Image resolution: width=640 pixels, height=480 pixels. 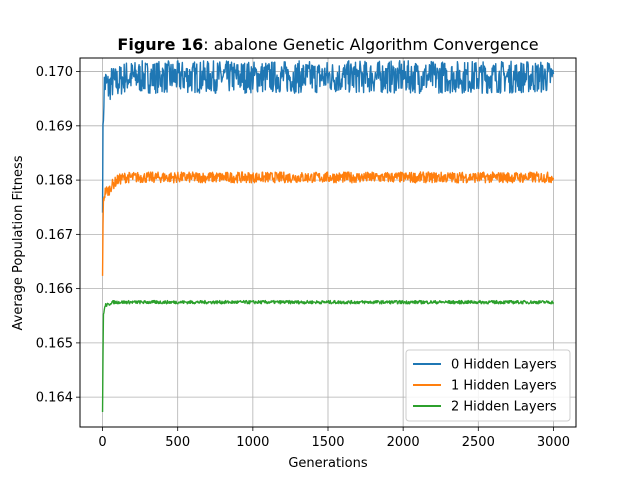 What do you see at coordinates (54, 235) in the screenshot?
I see `y-tick-label: 0.167` at bounding box center [54, 235].